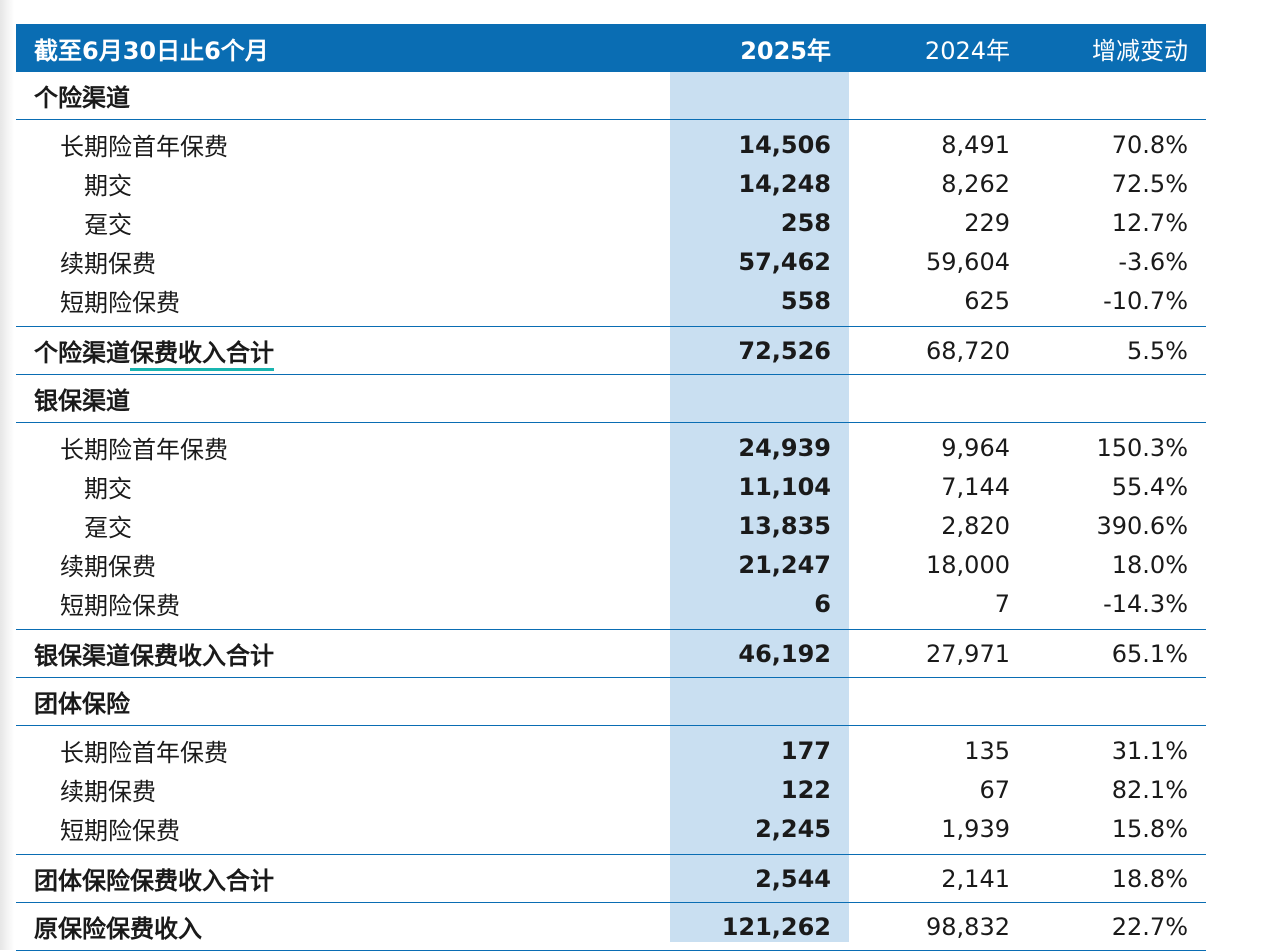 The image size is (1265, 951). I want to click on value-change: 55.4%, so click(1149, 486).